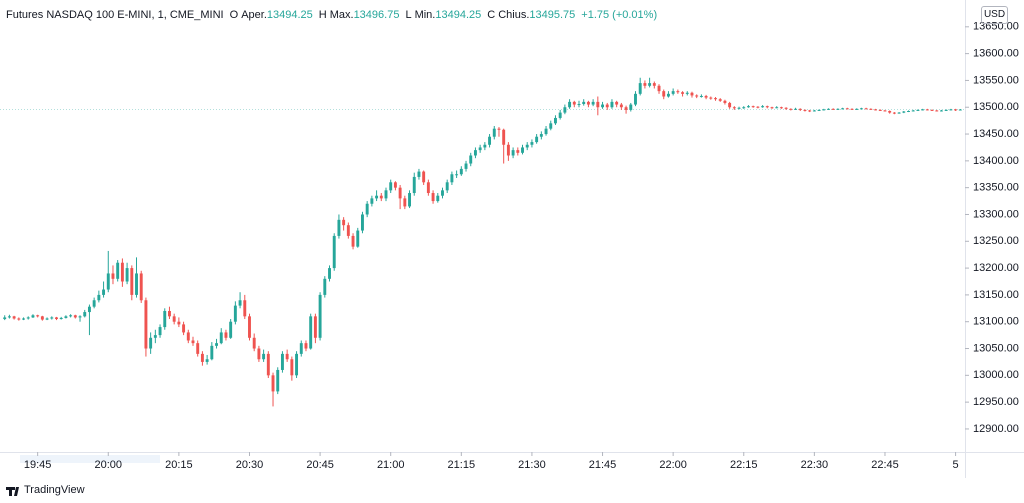 Image resolution: width=1024 pixels, height=503 pixels. What do you see at coordinates (996, 268) in the screenshot?
I see `y-tick-label: 13200.00` at bounding box center [996, 268].